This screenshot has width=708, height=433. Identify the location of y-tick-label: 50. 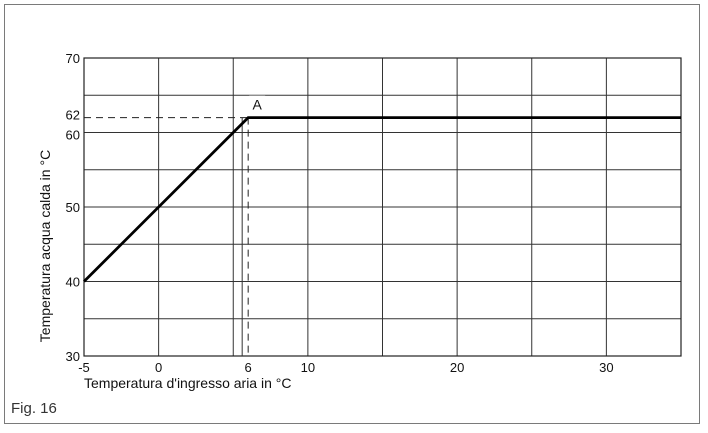
(73, 207).